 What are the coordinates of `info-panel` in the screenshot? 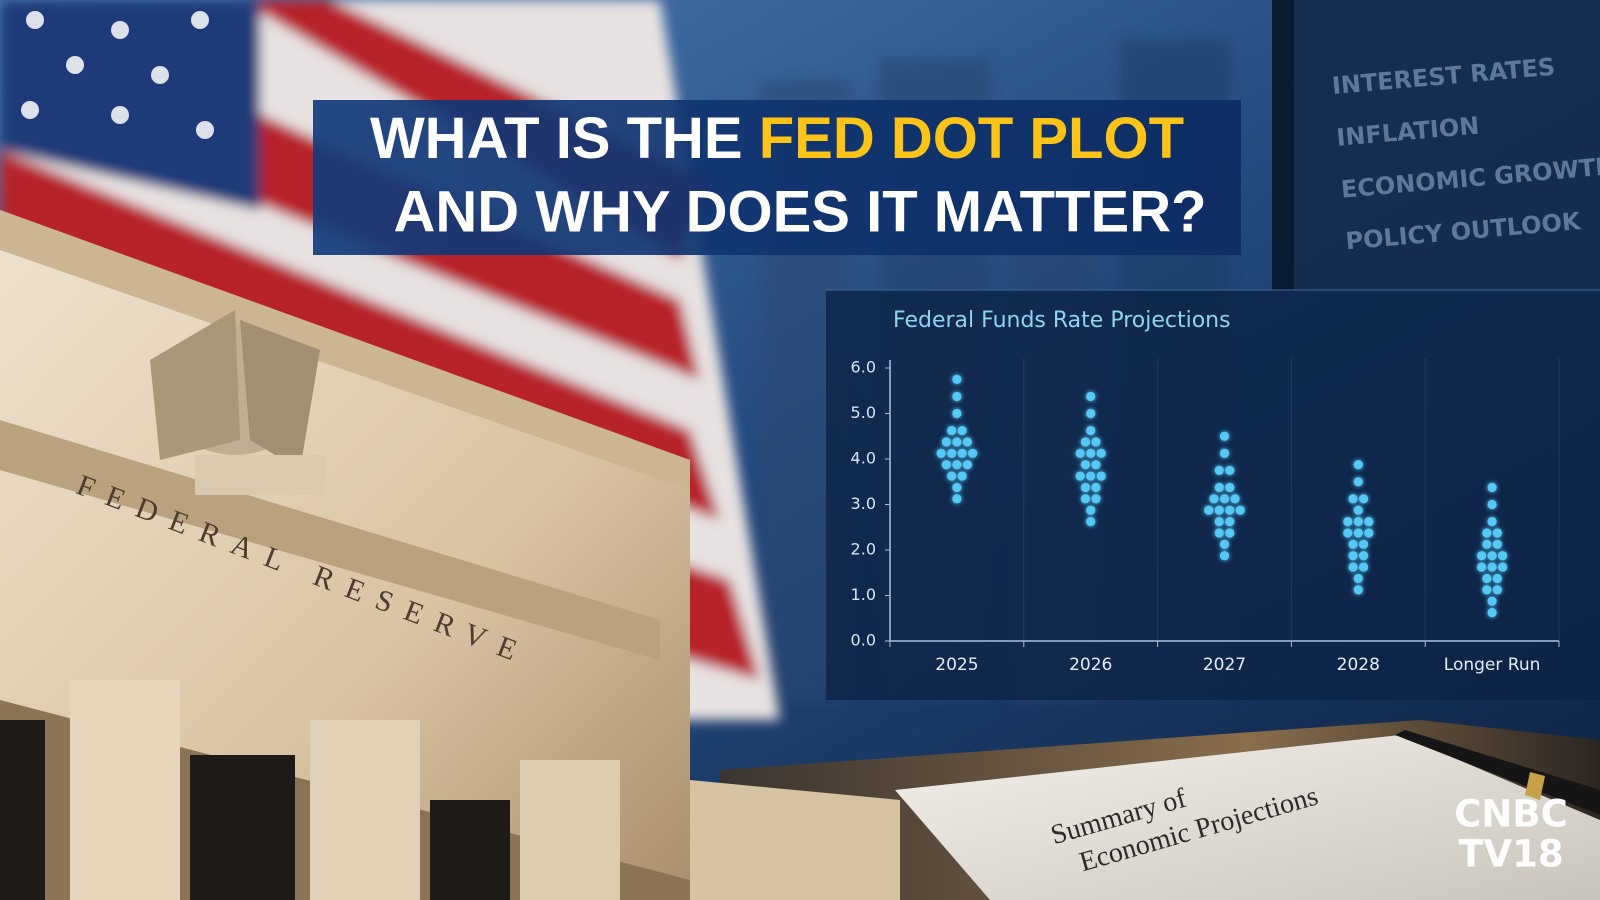 It's located at (1436, 145).